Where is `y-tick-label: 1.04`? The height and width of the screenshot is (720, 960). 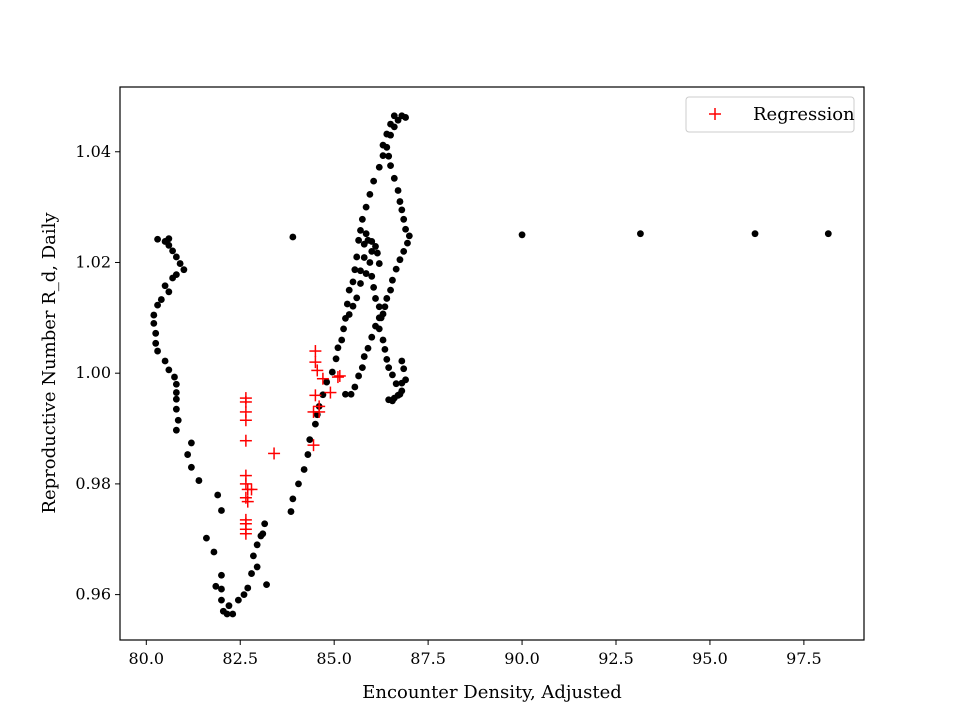
y-tick-label: 1.04 is located at coordinates (93, 151).